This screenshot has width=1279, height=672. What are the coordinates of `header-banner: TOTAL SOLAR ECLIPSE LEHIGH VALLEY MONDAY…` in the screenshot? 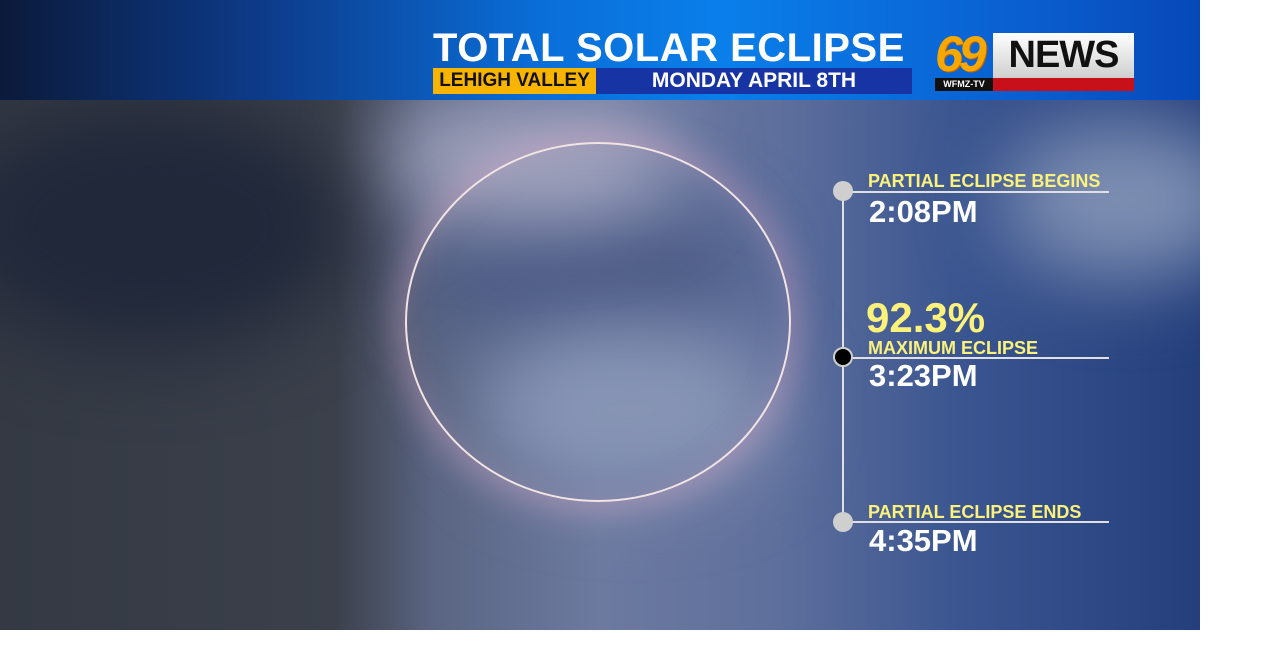 It's located at (600, 50).